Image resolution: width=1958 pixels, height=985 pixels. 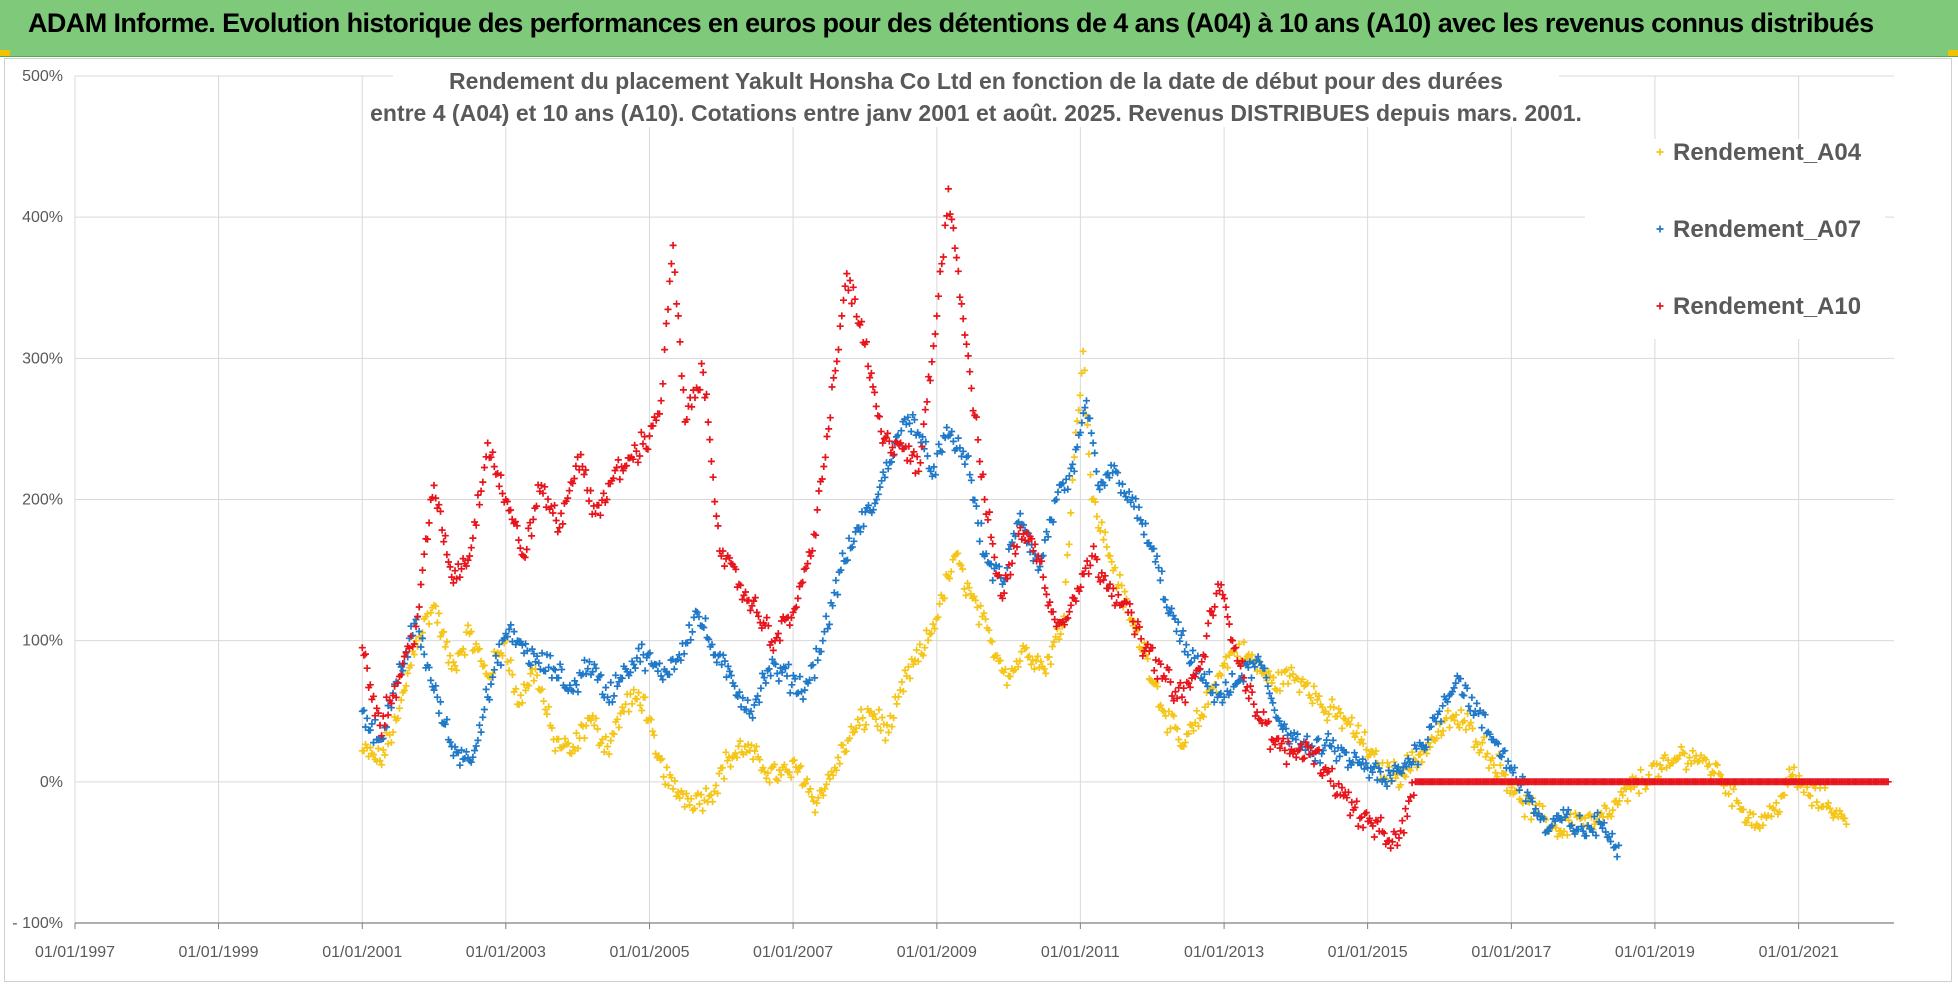 What do you see at coordinates (937, 952) in the screenshot?
I see `x-tick-label: 01/01/2009` at bounding box center [937, 952].